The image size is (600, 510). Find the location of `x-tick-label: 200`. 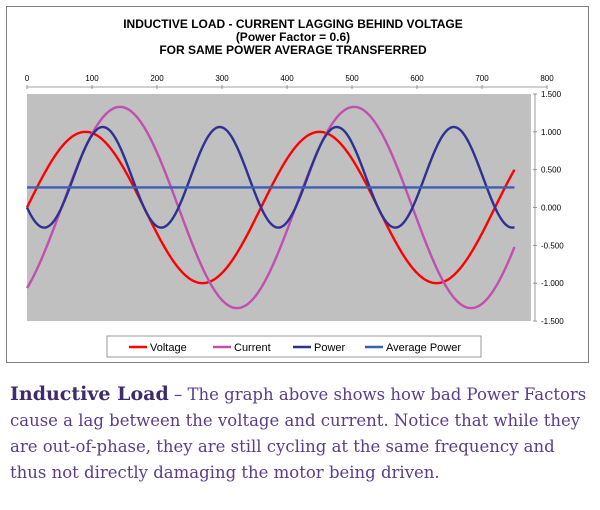

x-tick-label: 200 is located at coordinates (157, 78).